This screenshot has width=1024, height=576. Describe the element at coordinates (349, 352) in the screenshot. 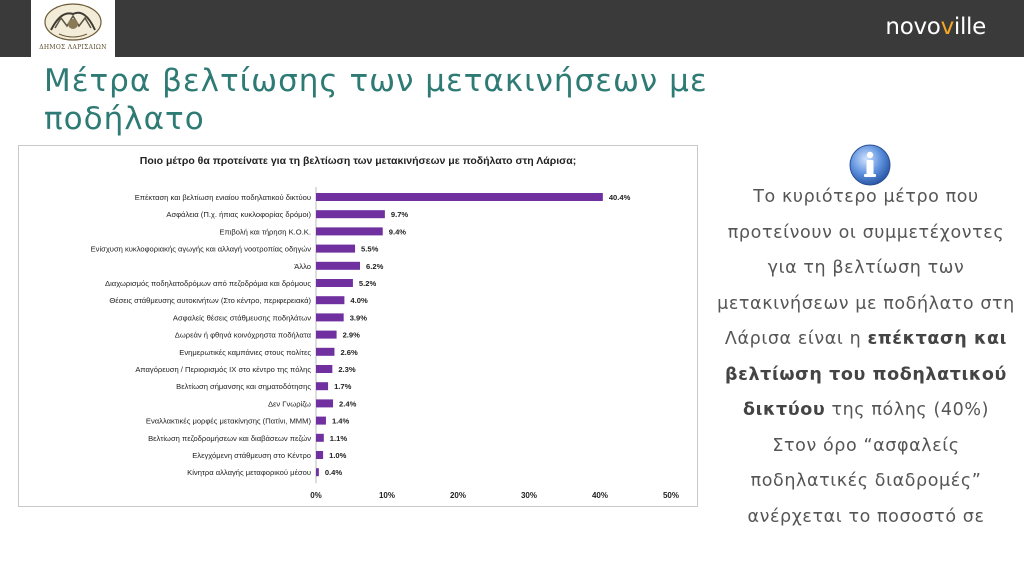

I see `data-label: 2.6%` at that location.